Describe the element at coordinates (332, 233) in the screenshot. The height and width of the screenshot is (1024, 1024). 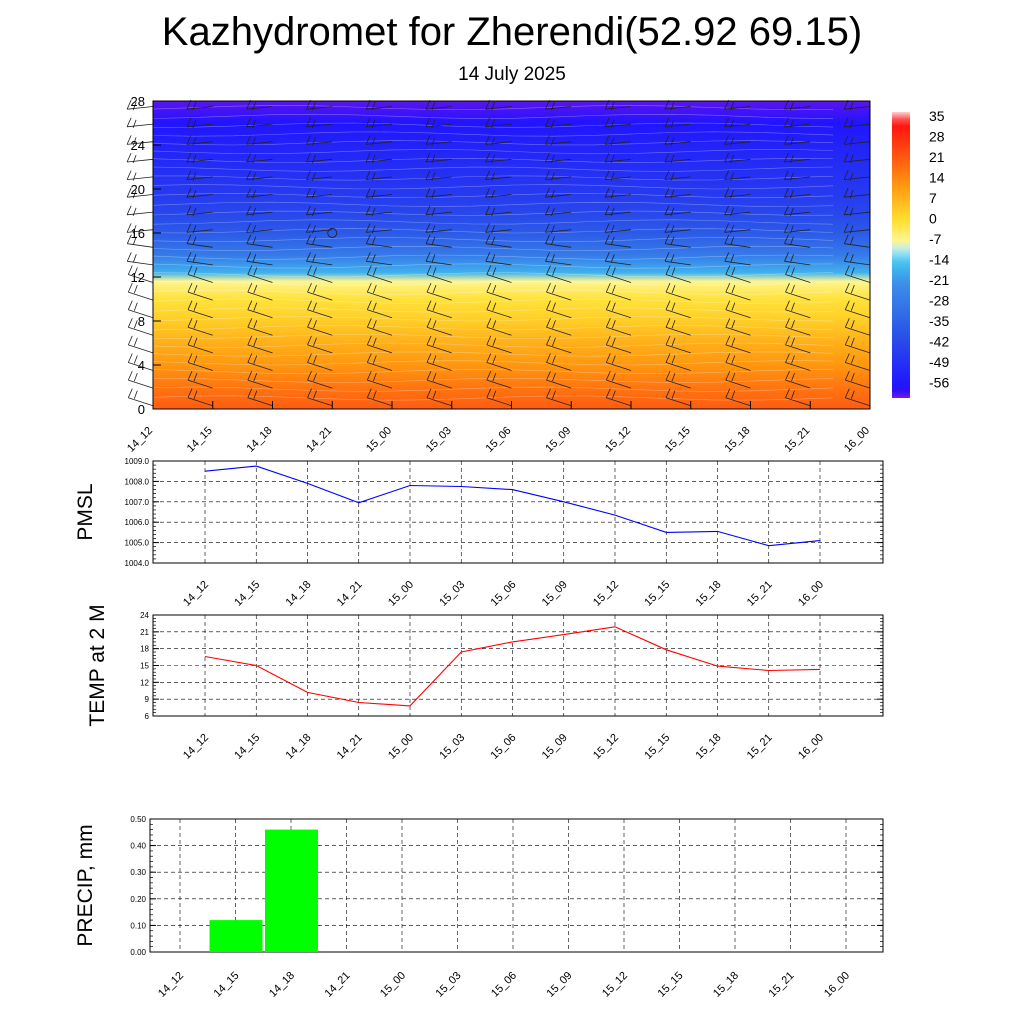
I see `calm-circle` at that location.